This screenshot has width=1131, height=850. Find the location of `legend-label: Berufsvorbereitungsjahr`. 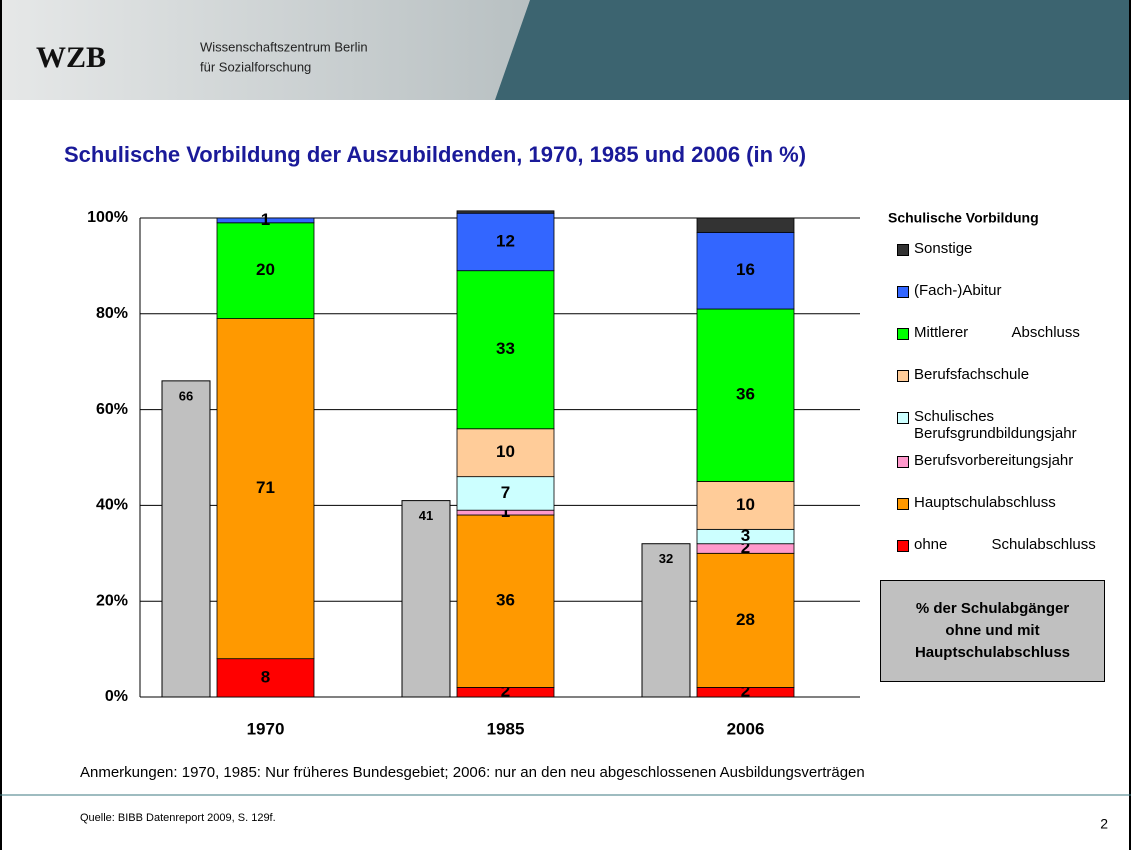

legend-label: Berufsvorbereitungsjahr is located at coordinates (994, 460).